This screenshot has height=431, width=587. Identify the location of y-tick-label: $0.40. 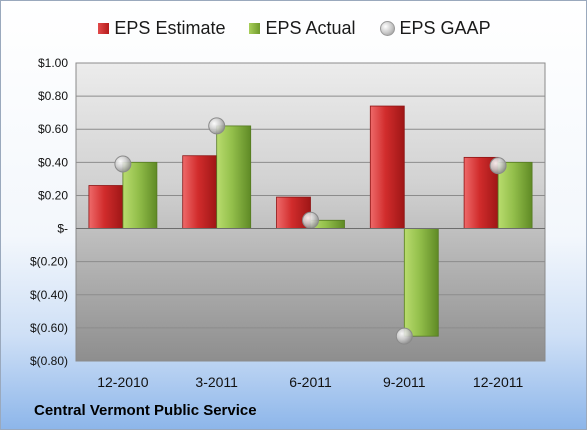
(53, 162).